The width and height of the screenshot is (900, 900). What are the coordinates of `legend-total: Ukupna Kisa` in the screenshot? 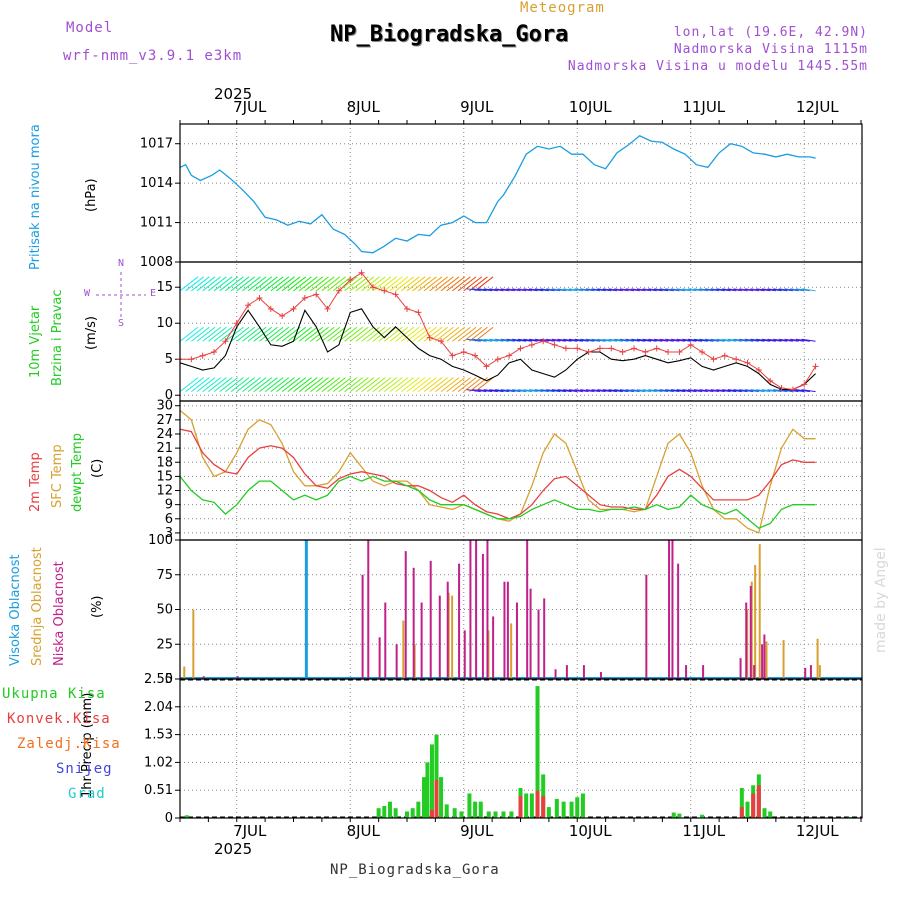 It's located at (54, 694).